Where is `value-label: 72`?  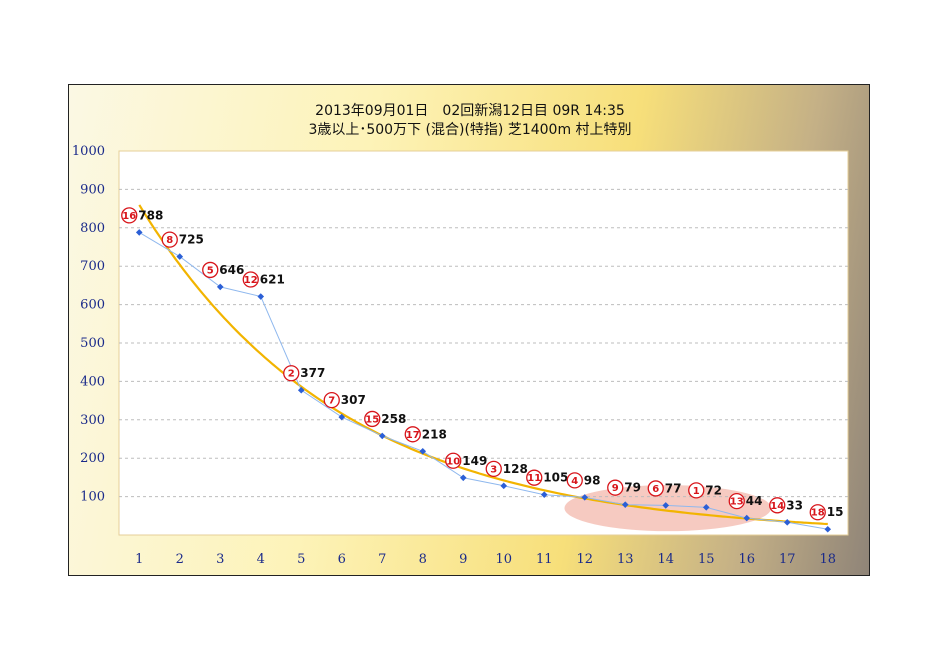
value-label: 72 is located at coordinates (713, 490).